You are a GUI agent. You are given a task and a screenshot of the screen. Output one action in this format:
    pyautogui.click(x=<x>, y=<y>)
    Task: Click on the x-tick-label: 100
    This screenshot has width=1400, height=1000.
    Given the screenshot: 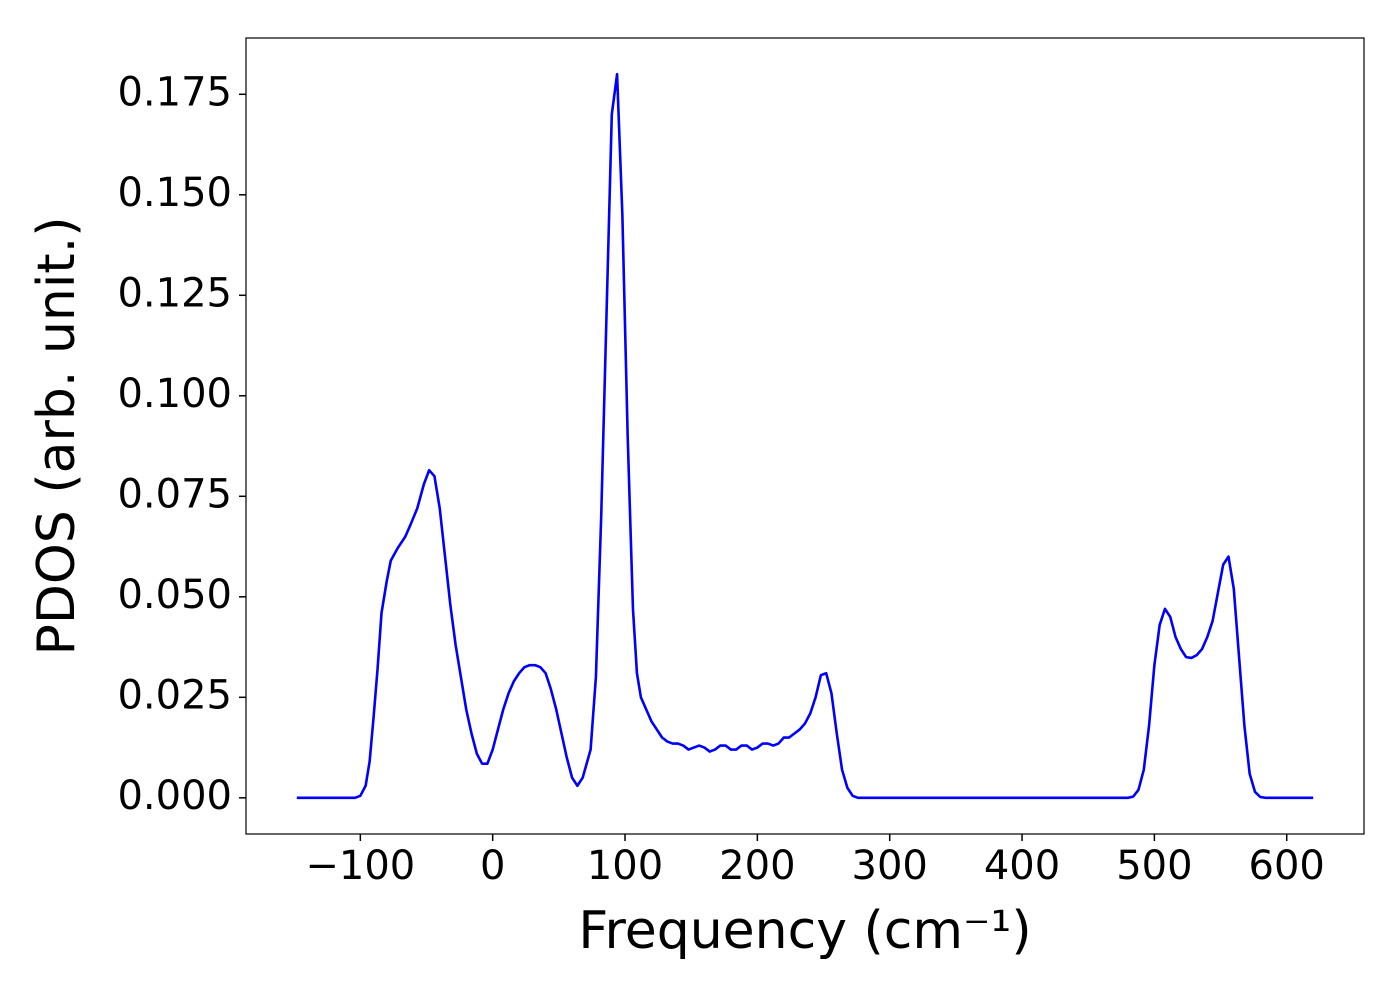 What is the action you would take?
    pyautogui.click(x=625, y=866)
    